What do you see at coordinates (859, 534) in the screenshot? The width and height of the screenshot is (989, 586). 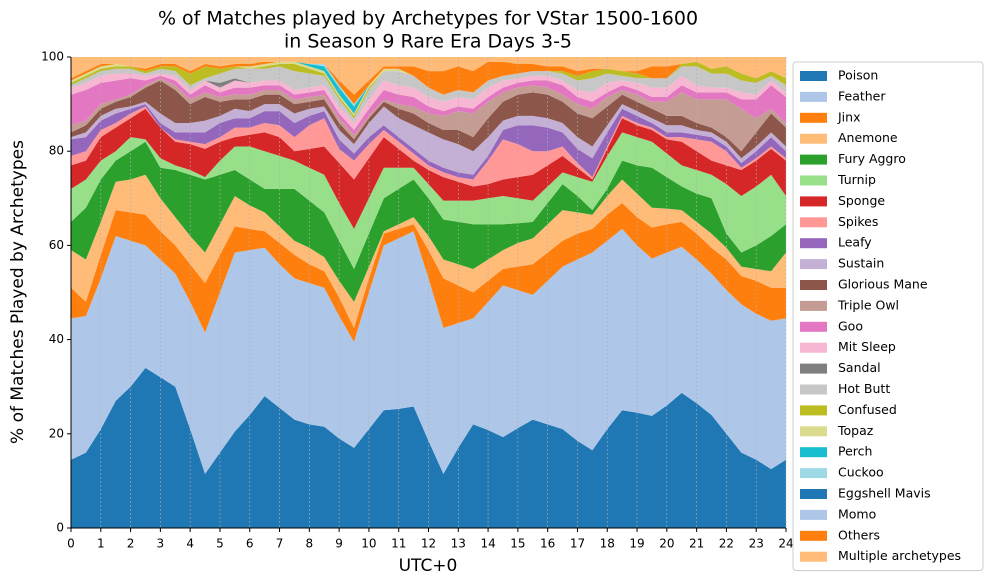 I see `legend-label: Others` at bounding box center [859, 534].